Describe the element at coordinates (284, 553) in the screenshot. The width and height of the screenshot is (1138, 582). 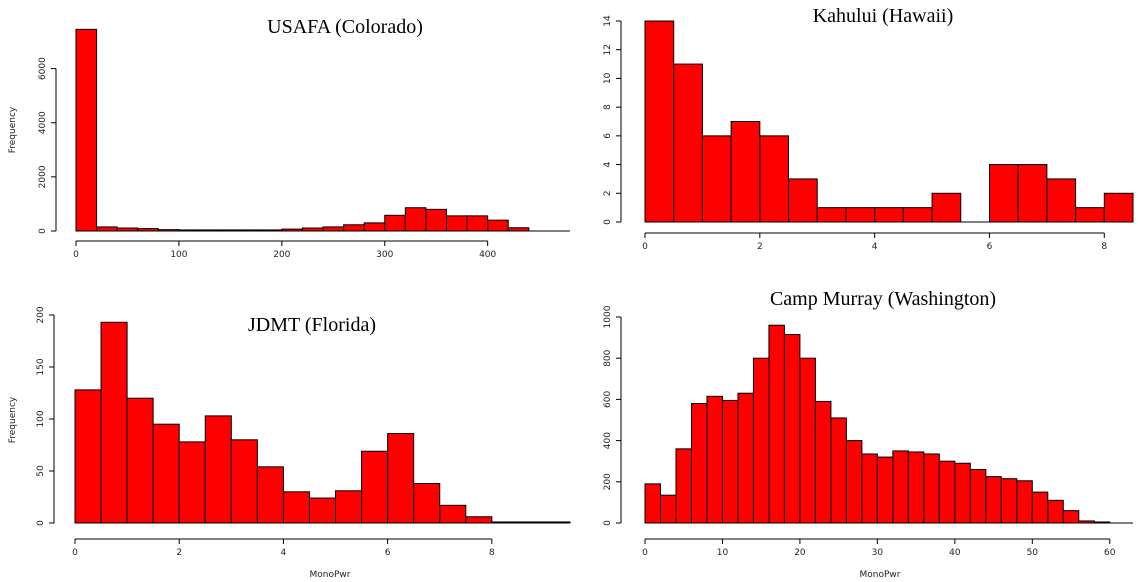
I see `jdmt-x-tick-label: 4` at that location.